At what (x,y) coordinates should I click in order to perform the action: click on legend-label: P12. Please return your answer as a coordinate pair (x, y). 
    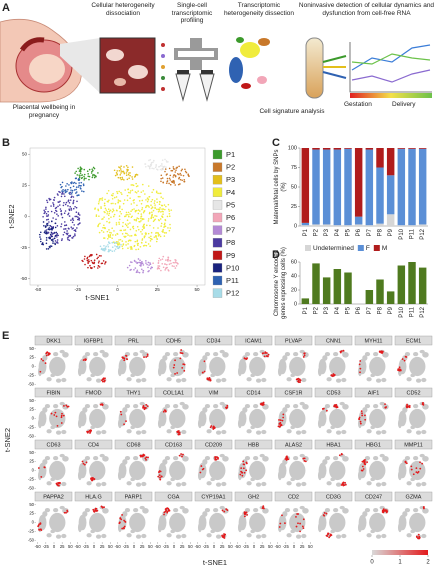
    Looking at the image, I should click on (232, 293).